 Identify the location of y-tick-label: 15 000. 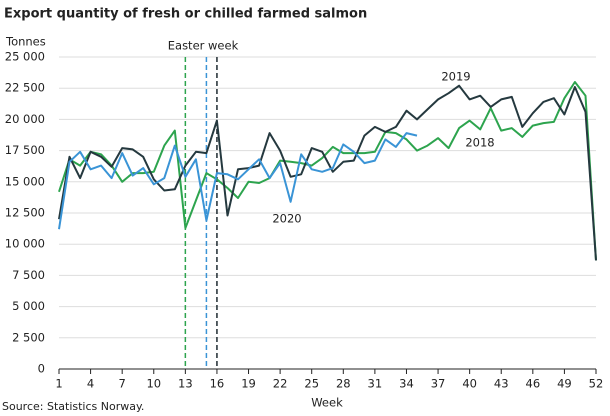
(25, 181).